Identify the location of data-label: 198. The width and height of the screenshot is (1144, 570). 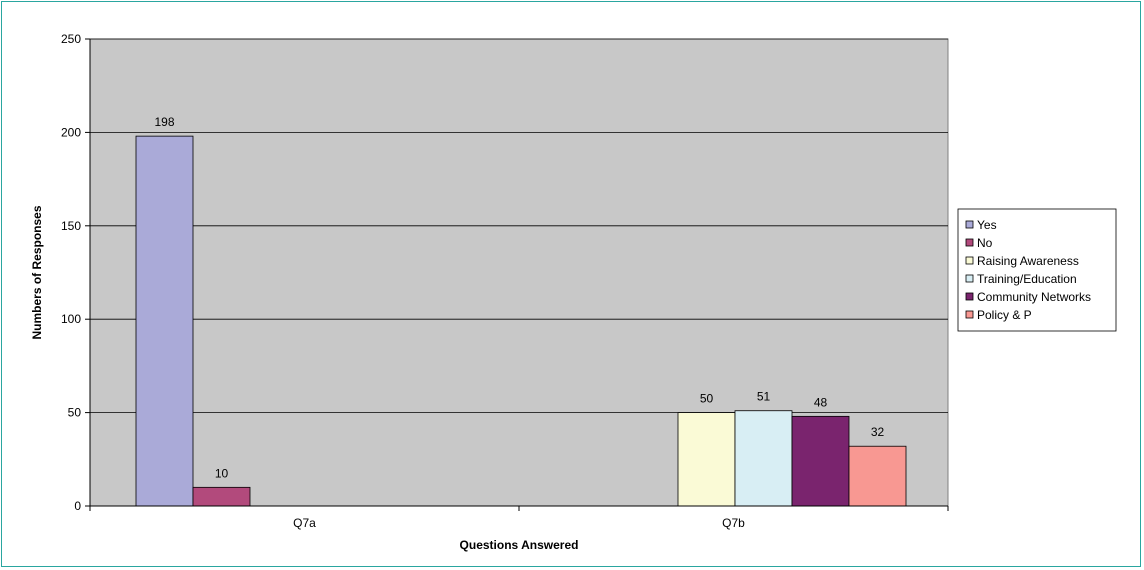
(164, 122).